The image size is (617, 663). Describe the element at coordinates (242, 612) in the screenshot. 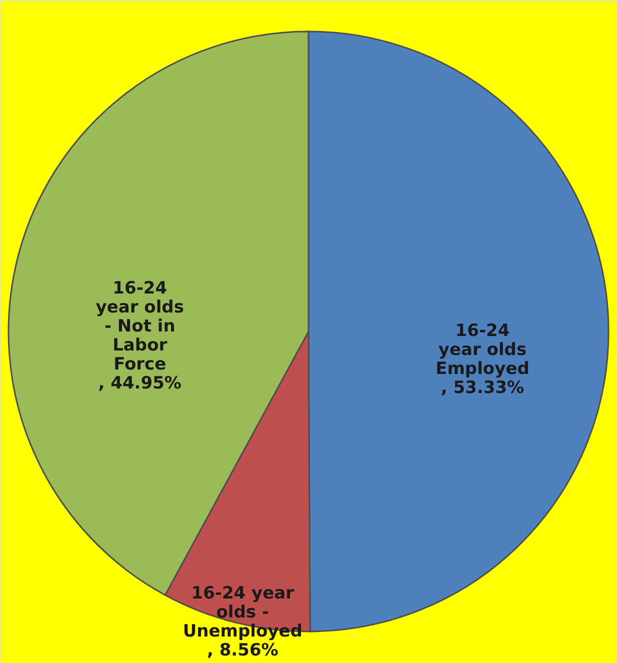

I see `slice-label: 16-24 year olds - Unemployed` at that location.